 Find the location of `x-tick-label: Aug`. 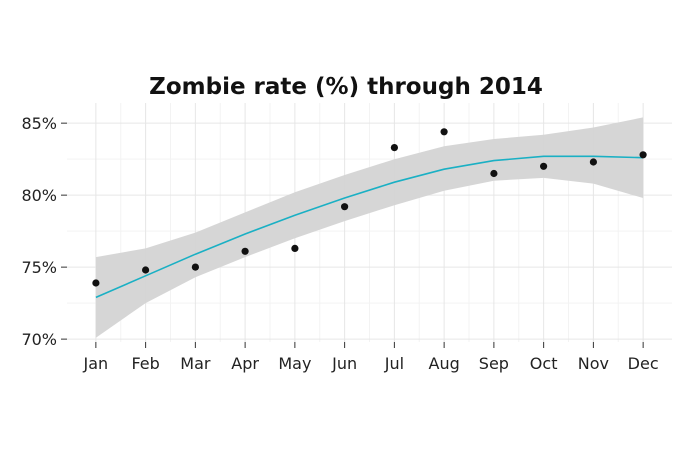

x-tick-label: Aug is located at coordinates (444, 363).